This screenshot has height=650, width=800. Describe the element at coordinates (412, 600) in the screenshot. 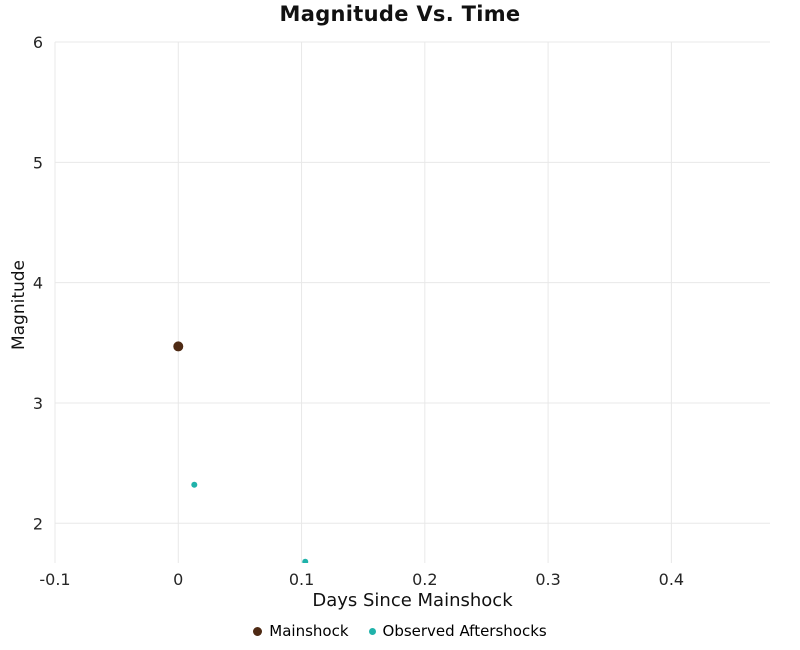

I see `x-axis-label: Days Since Mainshock` at that location.